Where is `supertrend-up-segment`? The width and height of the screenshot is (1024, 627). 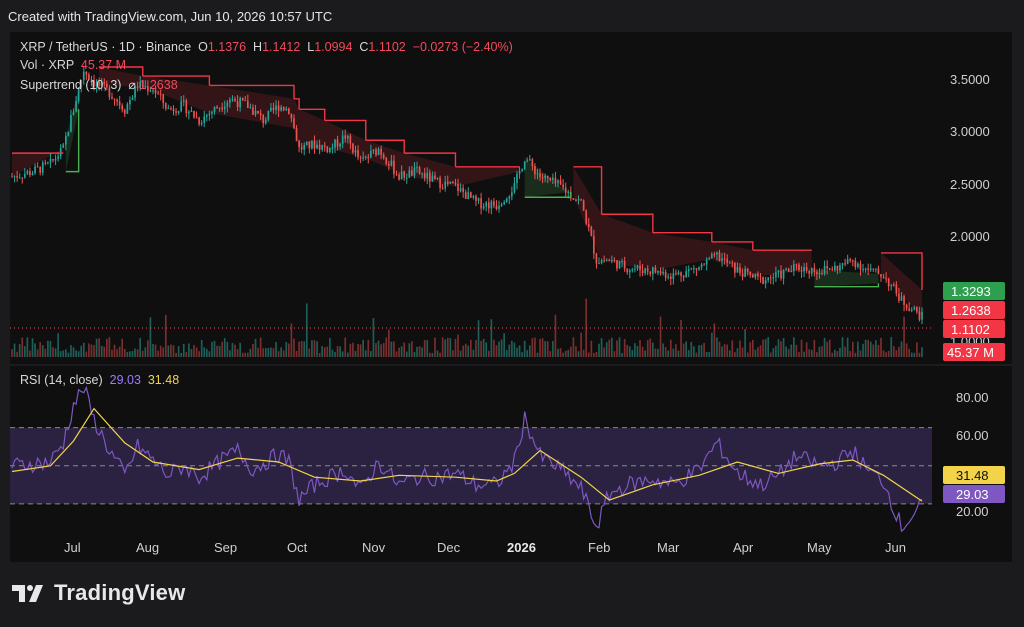 supertrend-up-segment is located at coordinates (847, 285).